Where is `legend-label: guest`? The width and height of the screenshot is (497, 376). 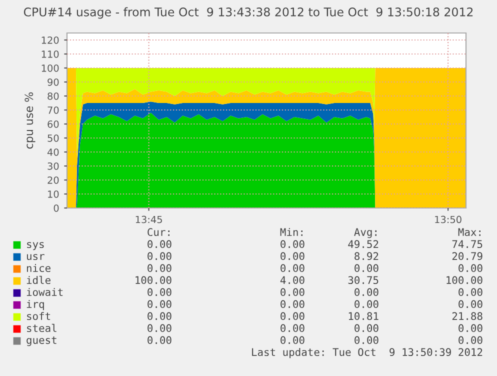 legend-label: guest is located at coordinates (41, 341).